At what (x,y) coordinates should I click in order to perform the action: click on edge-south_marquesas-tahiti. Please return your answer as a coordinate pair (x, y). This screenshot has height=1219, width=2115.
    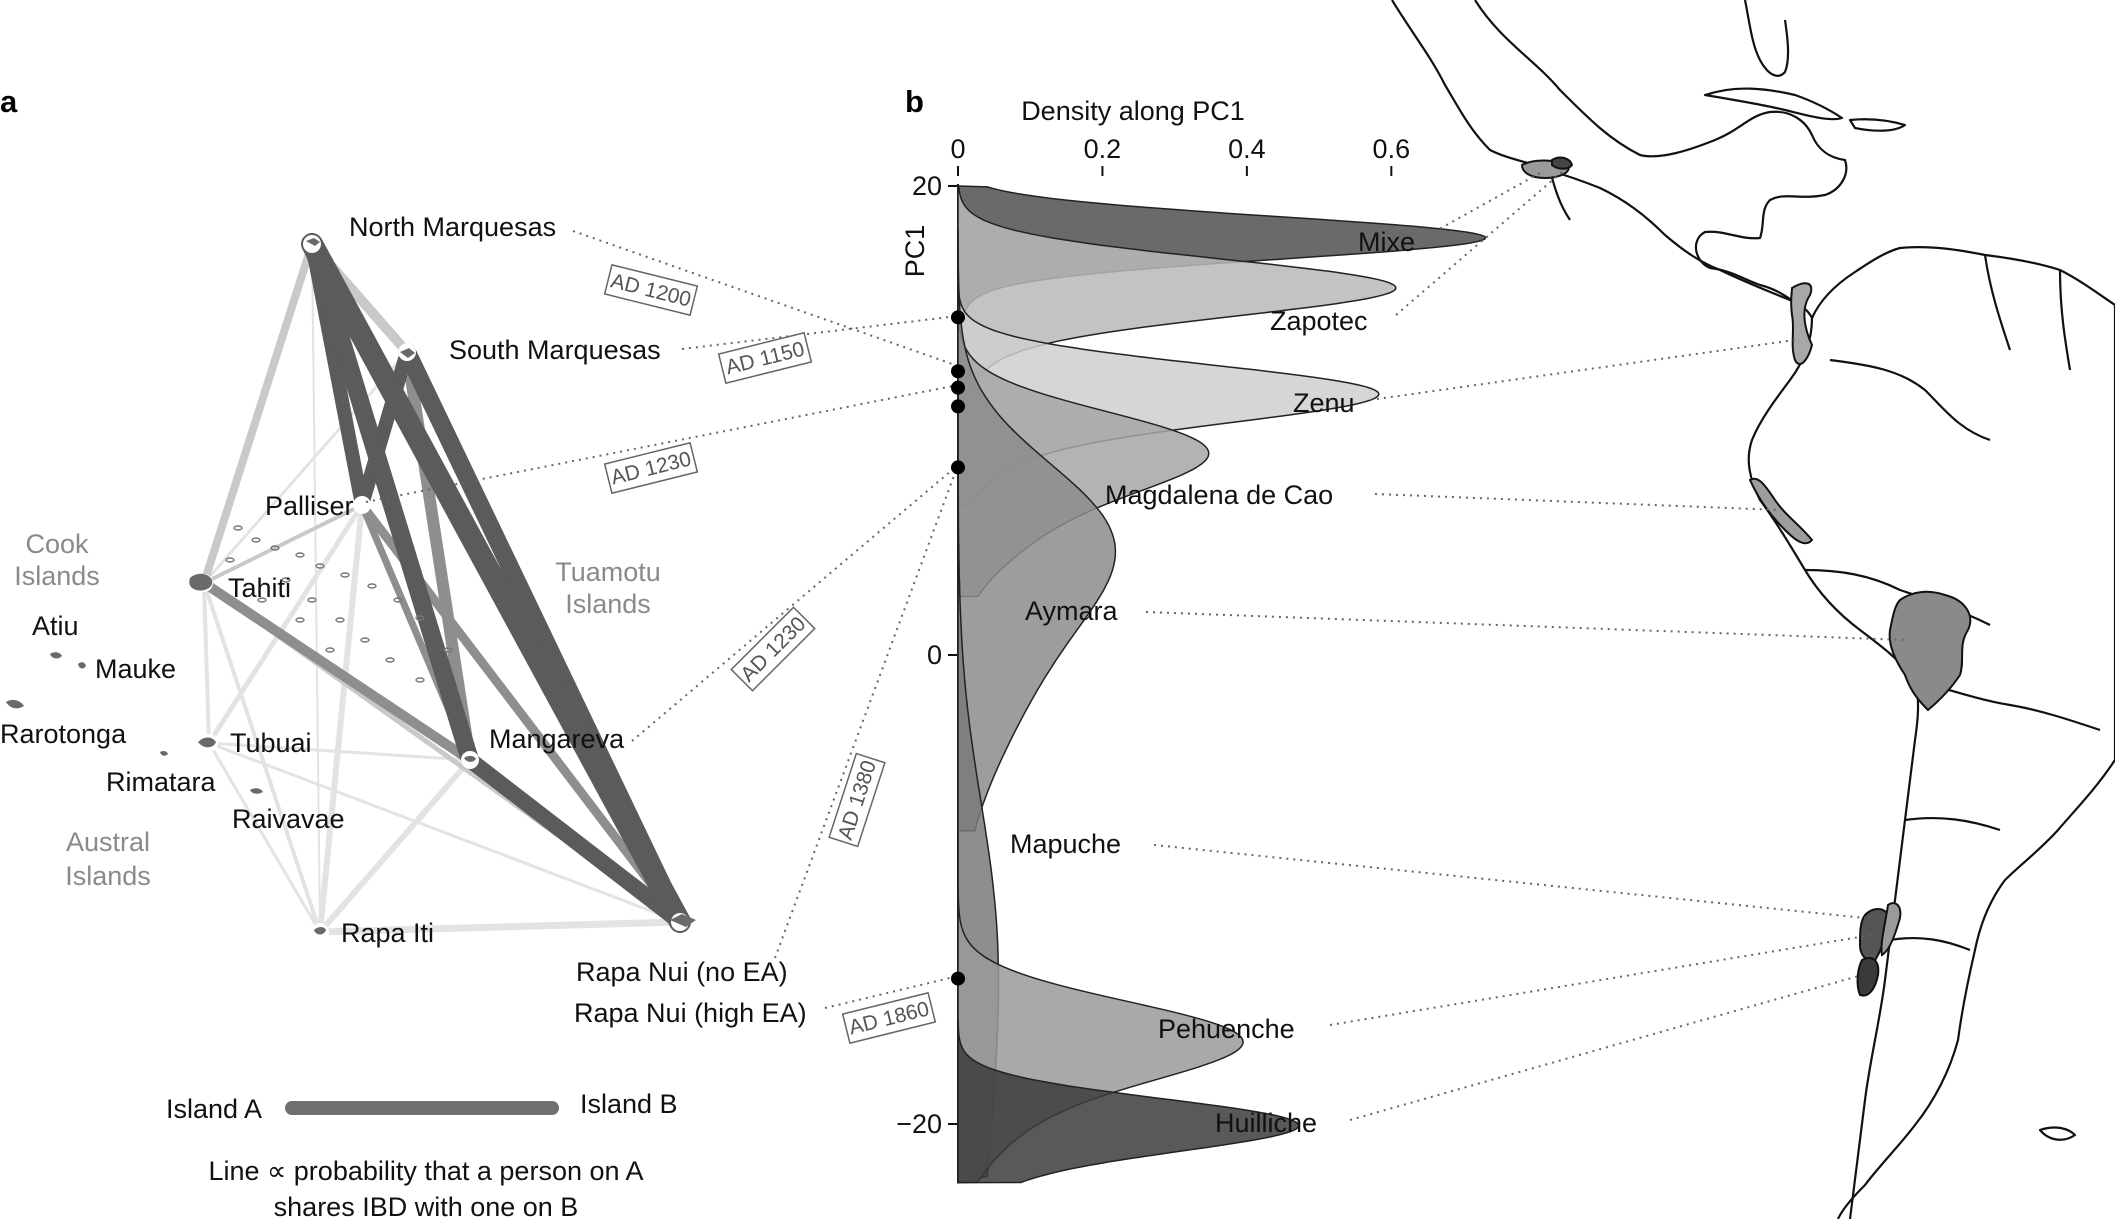
    Looking at the image, I should click on (305, 467).